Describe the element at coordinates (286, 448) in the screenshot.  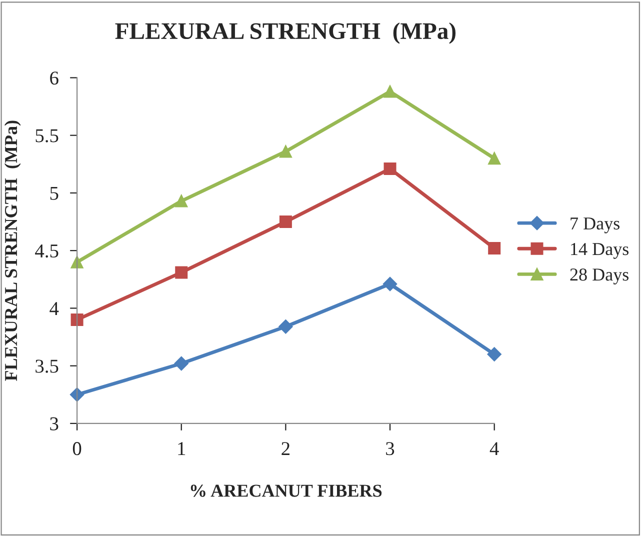
I see `x-tick-label: 2` at that location.